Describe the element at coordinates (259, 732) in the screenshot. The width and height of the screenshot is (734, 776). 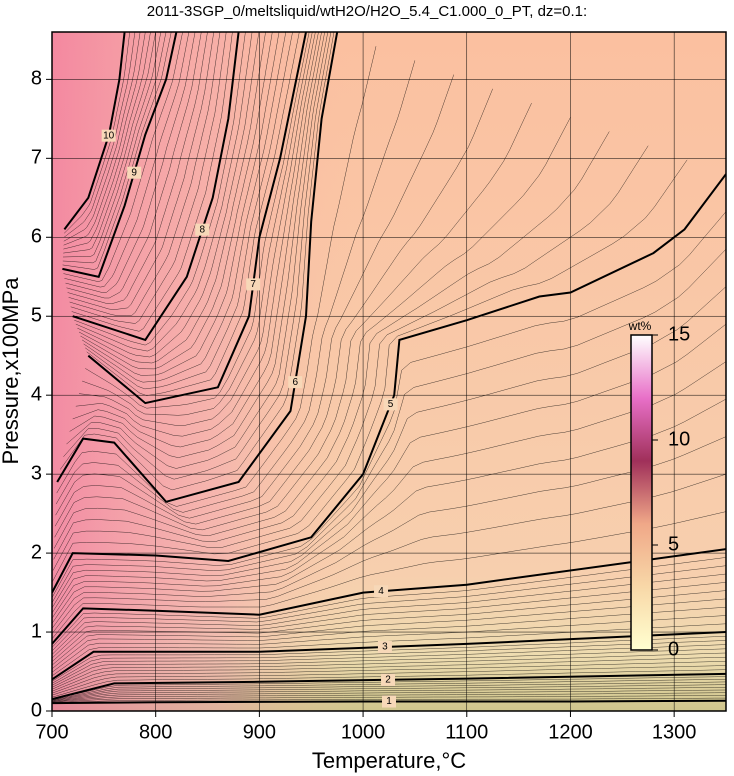
I see `x-tick-label: 900` at that location.